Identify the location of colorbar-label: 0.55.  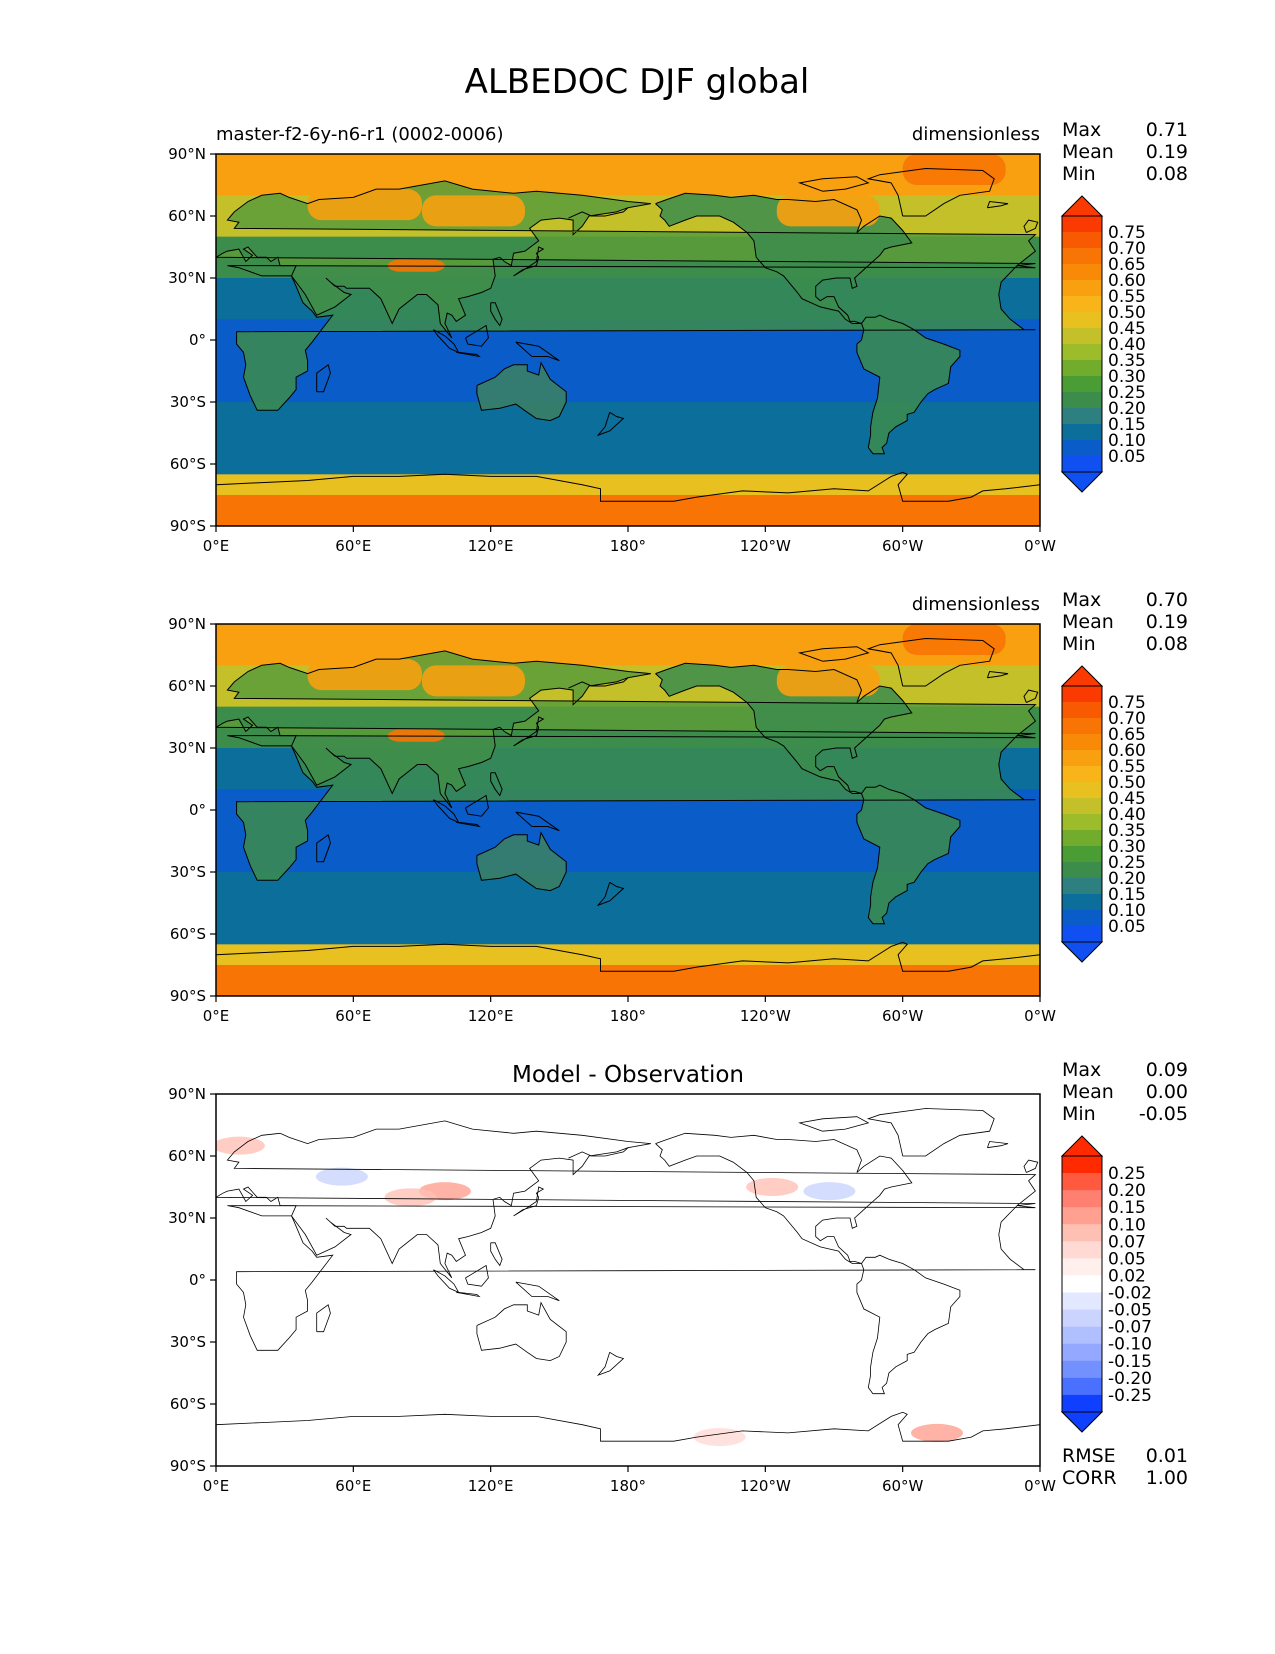
(1127, 297).